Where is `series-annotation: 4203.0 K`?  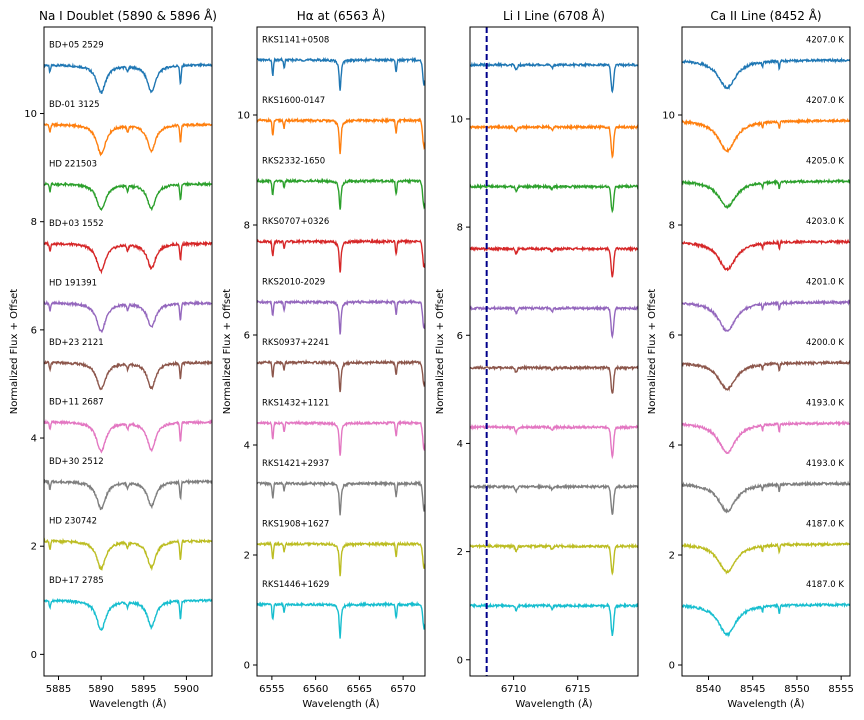 series-annotation: 4203.0 K is located at coordinates (825, 222).